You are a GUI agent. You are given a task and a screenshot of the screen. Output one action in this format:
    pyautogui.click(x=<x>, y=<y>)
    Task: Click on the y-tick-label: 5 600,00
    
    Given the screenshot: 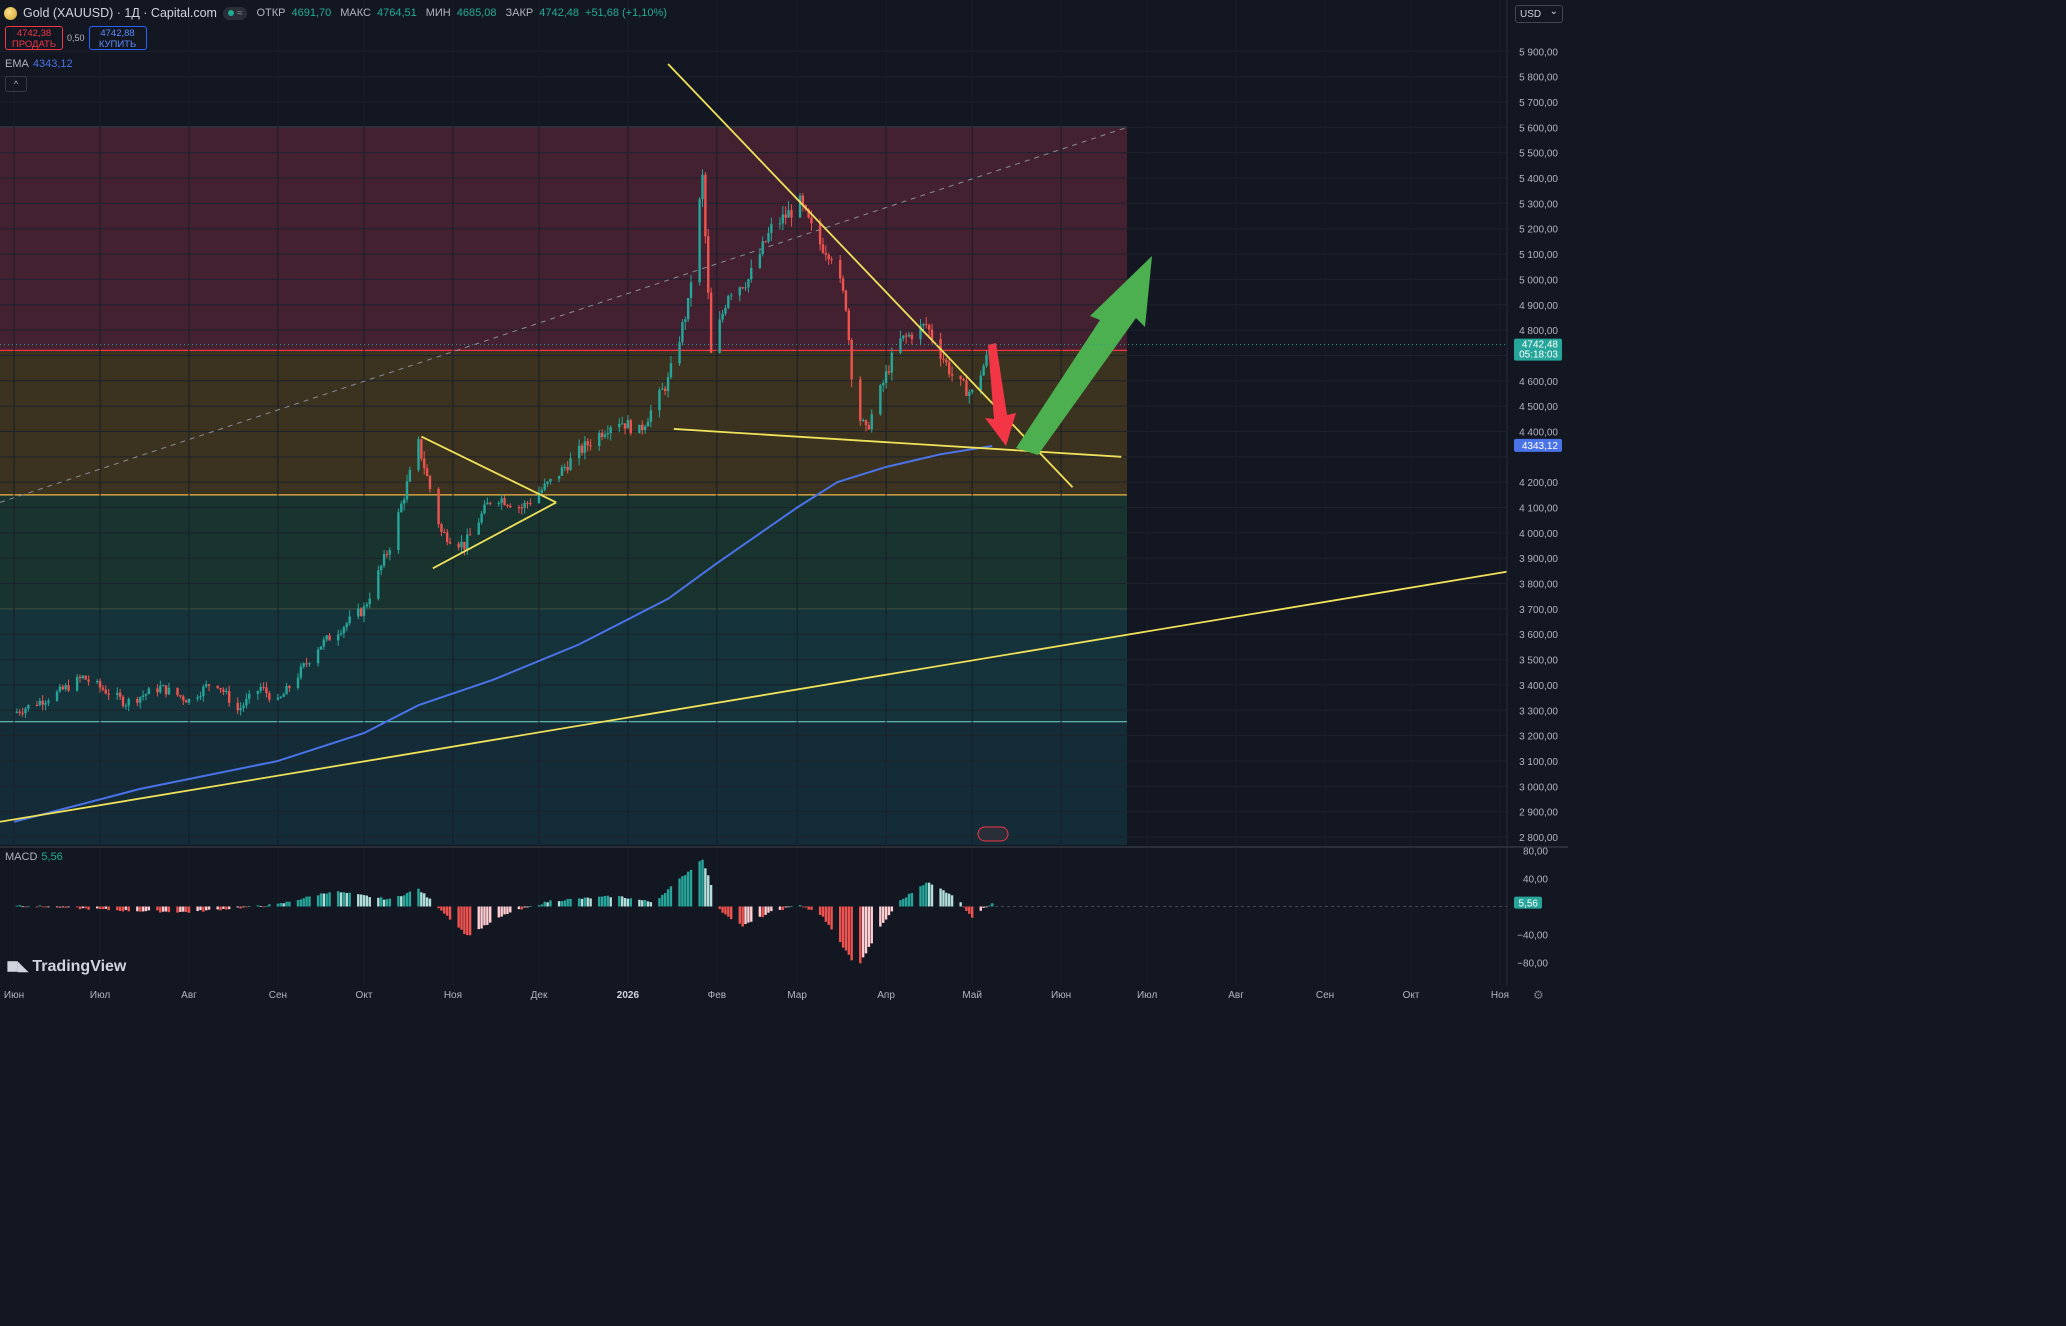 What is the action you would take?
    pyautogui.click(x=1538, y=128)
    